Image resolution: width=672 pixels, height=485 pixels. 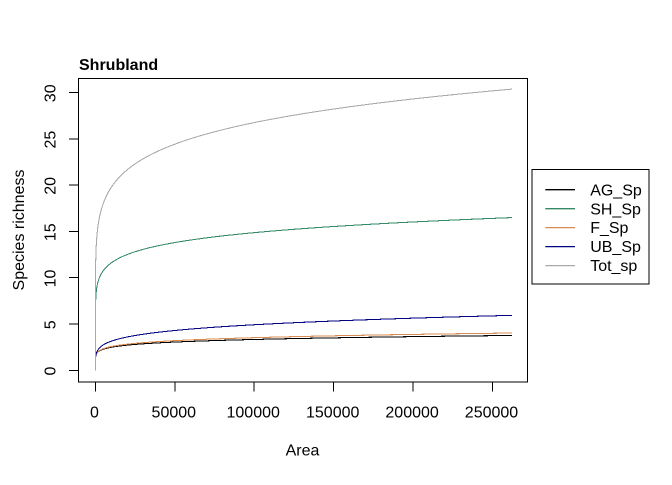 What do you see at coordinates (615, 209) in the screenshot?
I see `svg-text: SH_Sp` at bounding box center [615, 209].